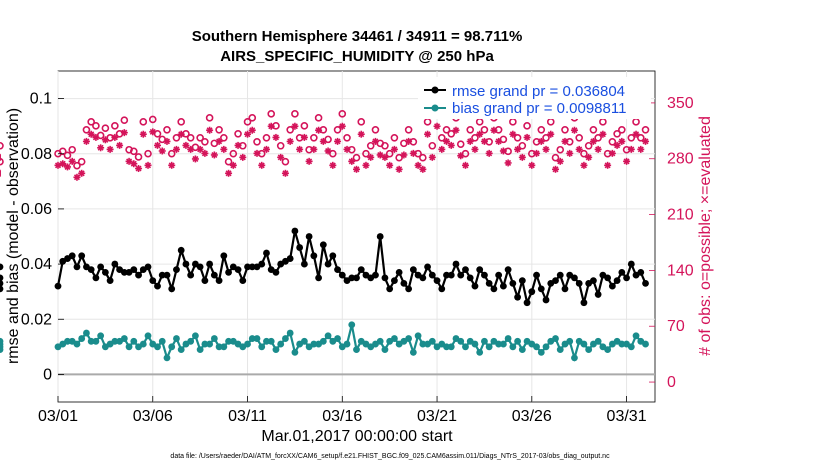  What do you see at coordinates (36, 264) in the screenshot?
I see `y-tick-label: 0.04` at bounding box center [36, 264].